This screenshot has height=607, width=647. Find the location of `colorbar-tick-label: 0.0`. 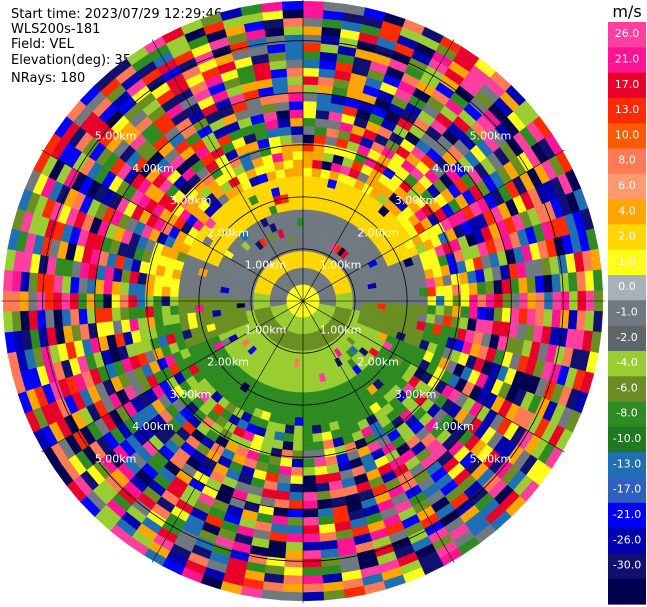

colorbar-tick-label: 0.0 is located at coordinates (627, 286).